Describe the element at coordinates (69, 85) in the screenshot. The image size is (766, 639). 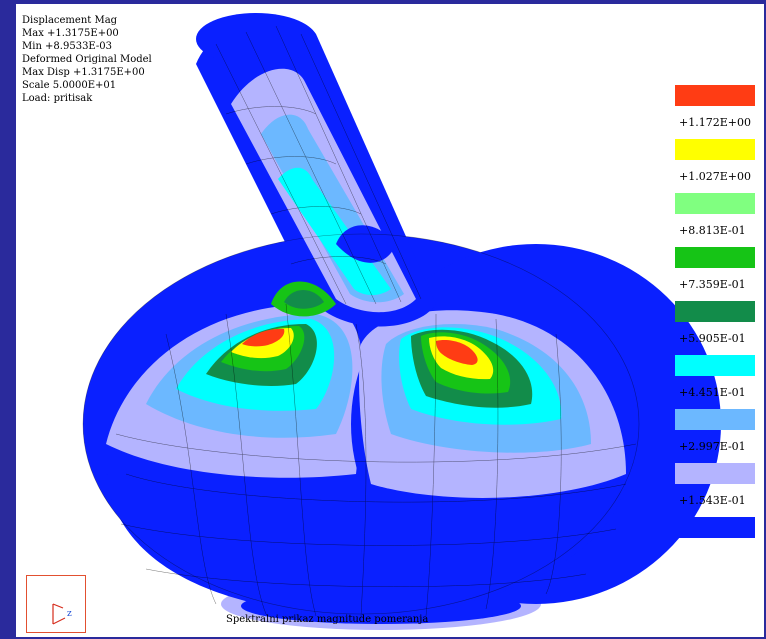
I see `info-line-scale: Scale 5.0000E+01` at that location.